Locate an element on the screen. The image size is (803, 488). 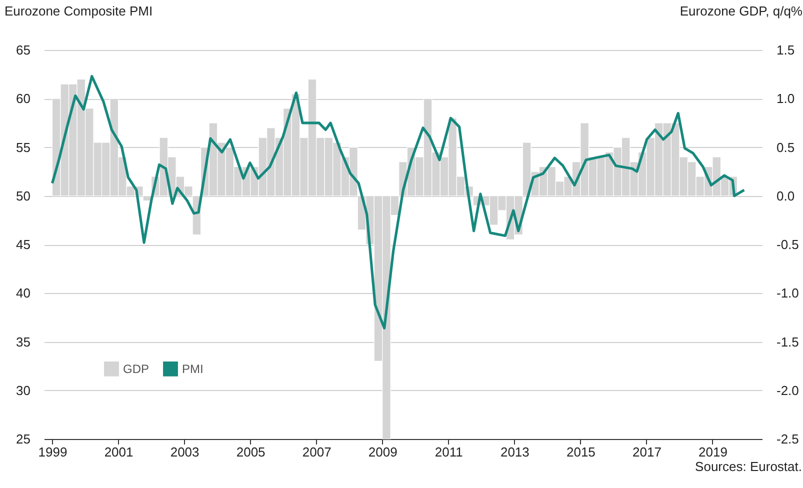
y-tick-label: 50 is located at coordinates (23, 196).